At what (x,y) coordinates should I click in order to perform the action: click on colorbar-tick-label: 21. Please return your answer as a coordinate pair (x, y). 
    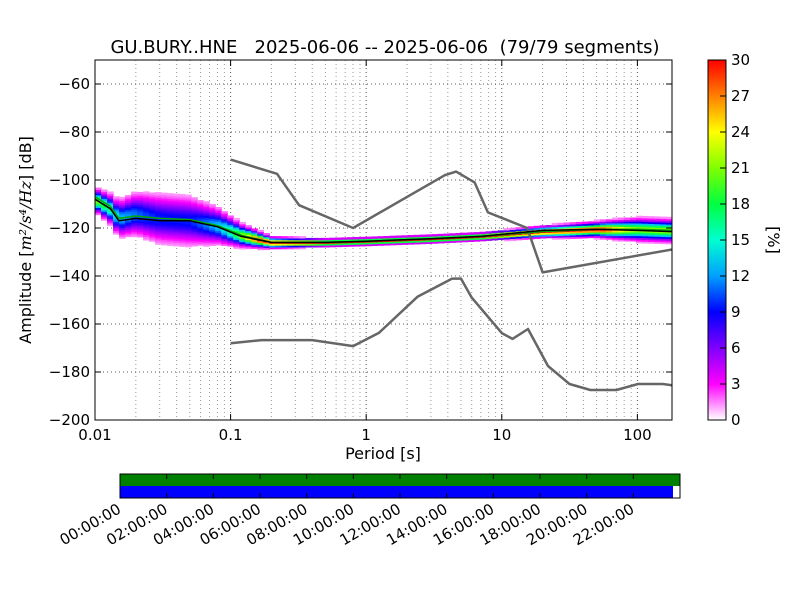
    Looking at the image, I should click on (740, 168).